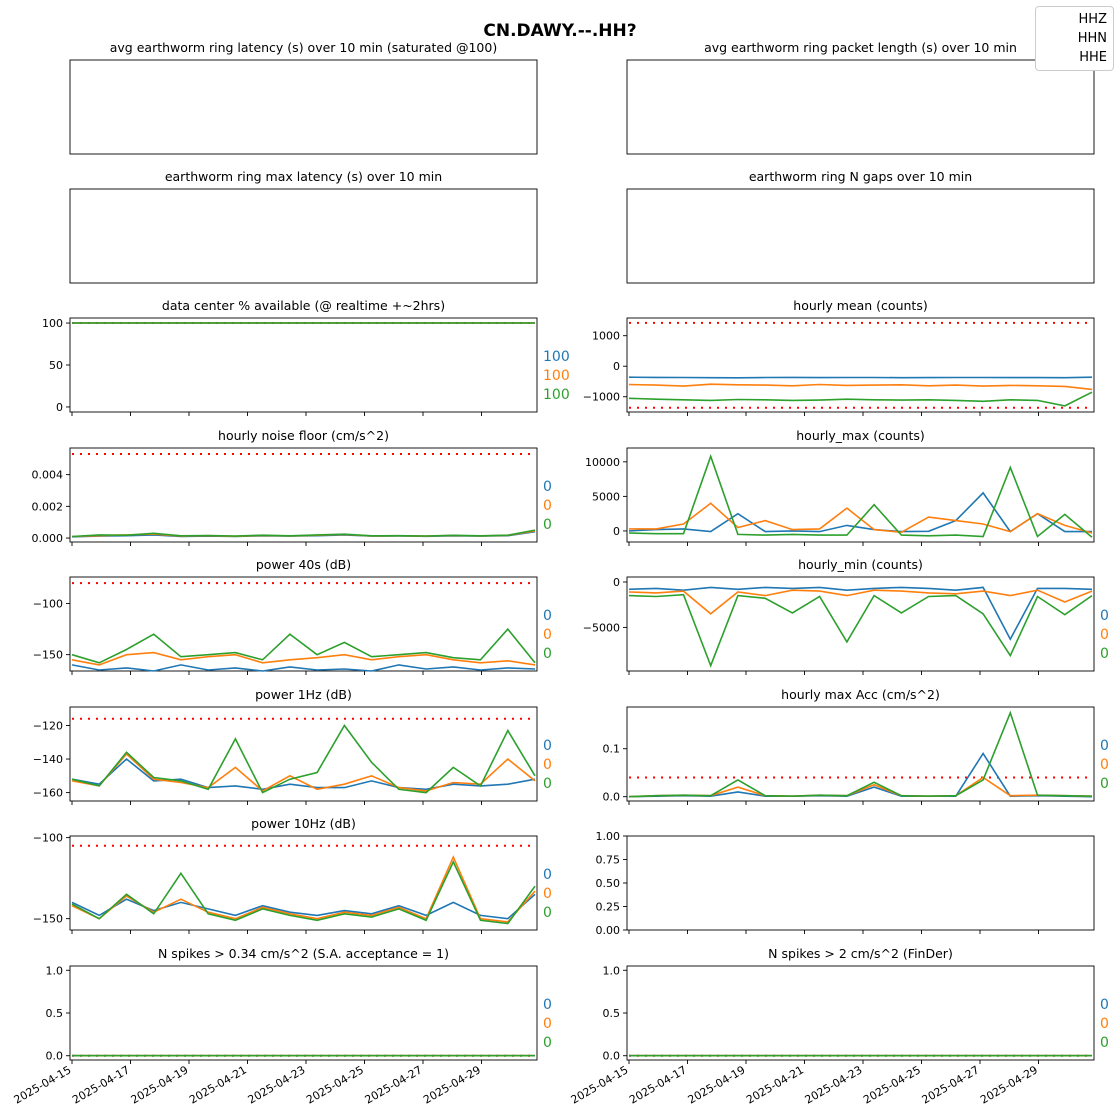 The height and width of the screenshot is (1120, 1120). Describe the element at coordinates (616, 582) in the screenshot. I see `y-tick-label: 0` at that location.